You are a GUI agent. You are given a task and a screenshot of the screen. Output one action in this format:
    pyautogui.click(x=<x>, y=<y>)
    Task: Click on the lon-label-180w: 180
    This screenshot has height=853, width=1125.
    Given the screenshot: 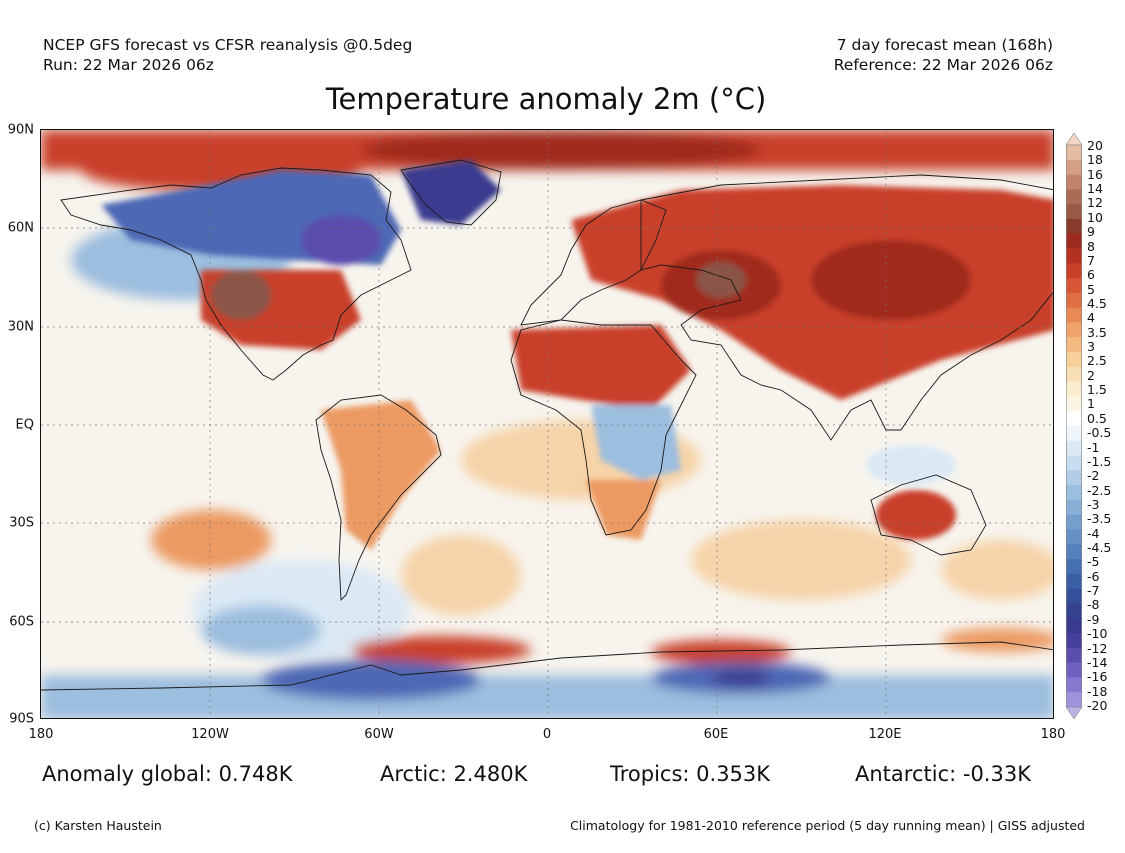 What is the action you would take?
    pyautogui.click(x=41, y=734)
    